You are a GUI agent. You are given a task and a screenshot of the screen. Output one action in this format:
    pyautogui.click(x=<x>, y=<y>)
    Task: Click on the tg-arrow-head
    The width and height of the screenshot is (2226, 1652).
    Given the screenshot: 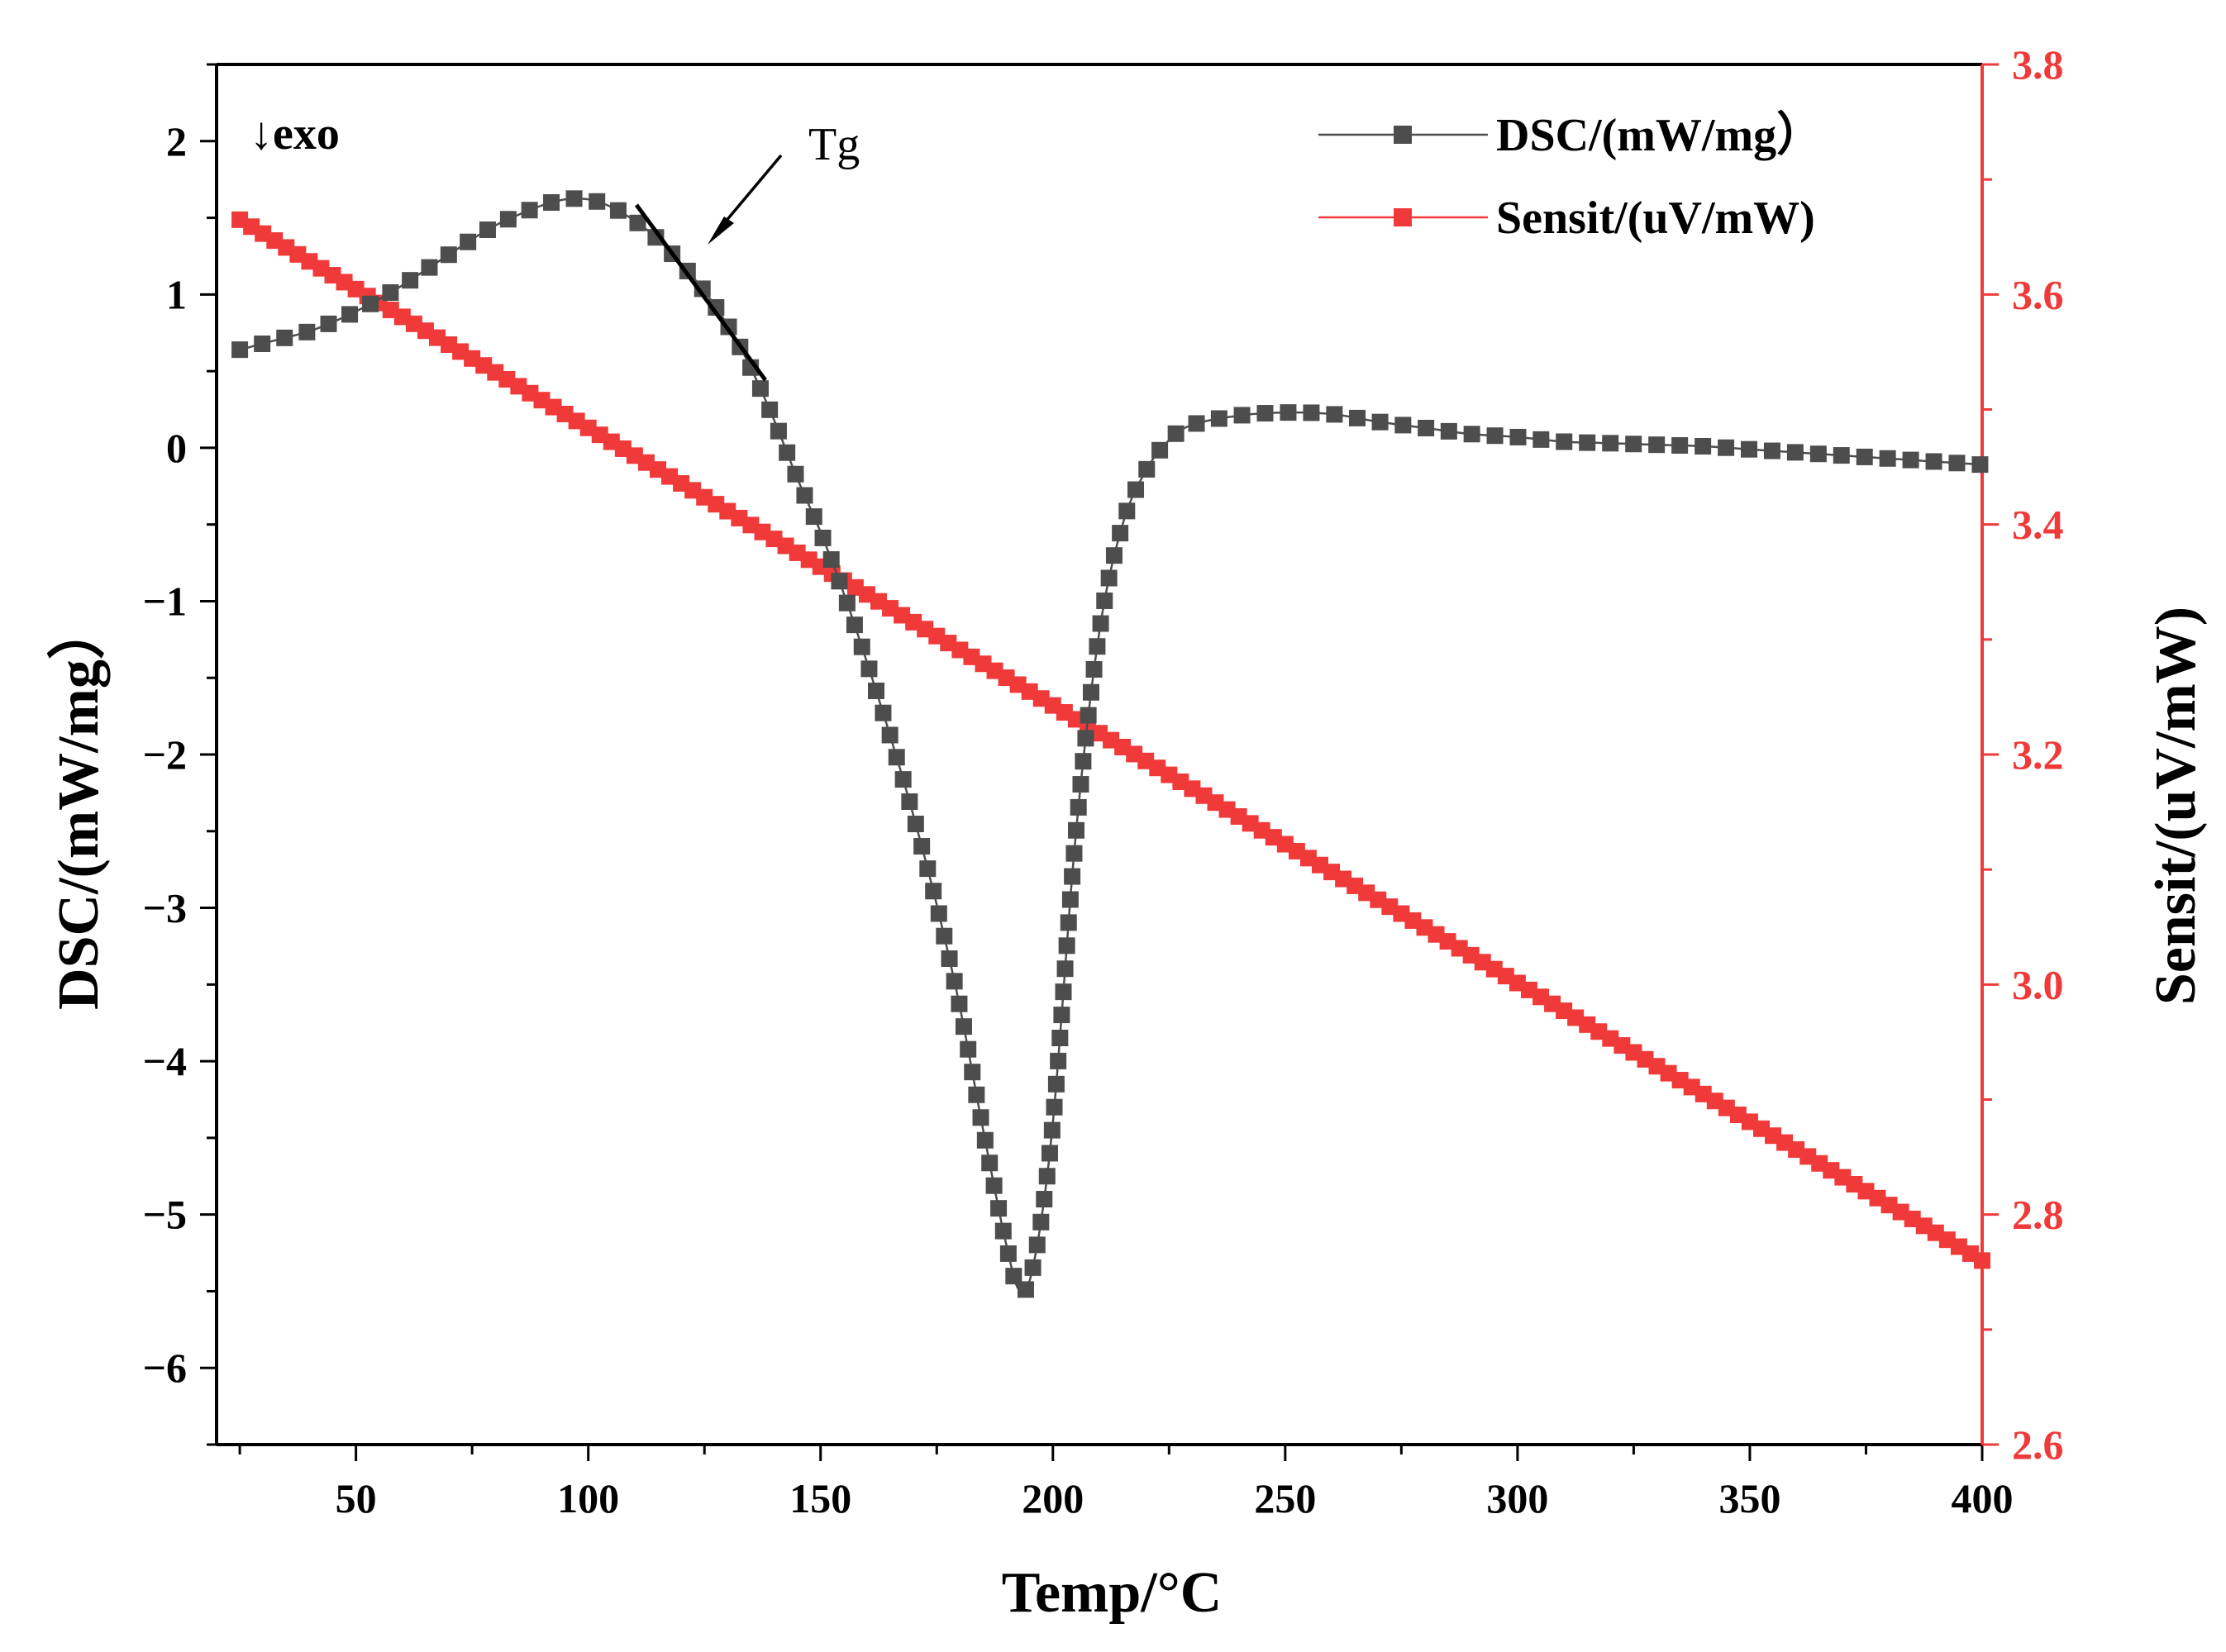 What is the action you would take?
    pyautogui.click(x=721, y=231)
    